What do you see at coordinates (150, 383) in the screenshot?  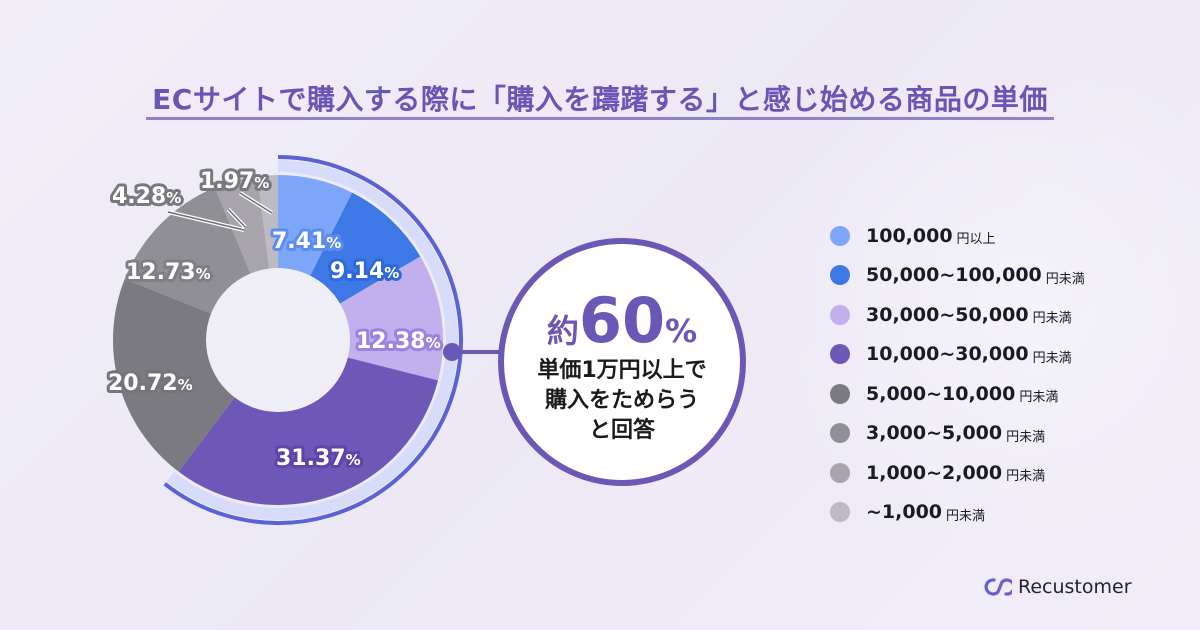 I see `slice-label-4: 20.72%` at bounding box center [150, 383].